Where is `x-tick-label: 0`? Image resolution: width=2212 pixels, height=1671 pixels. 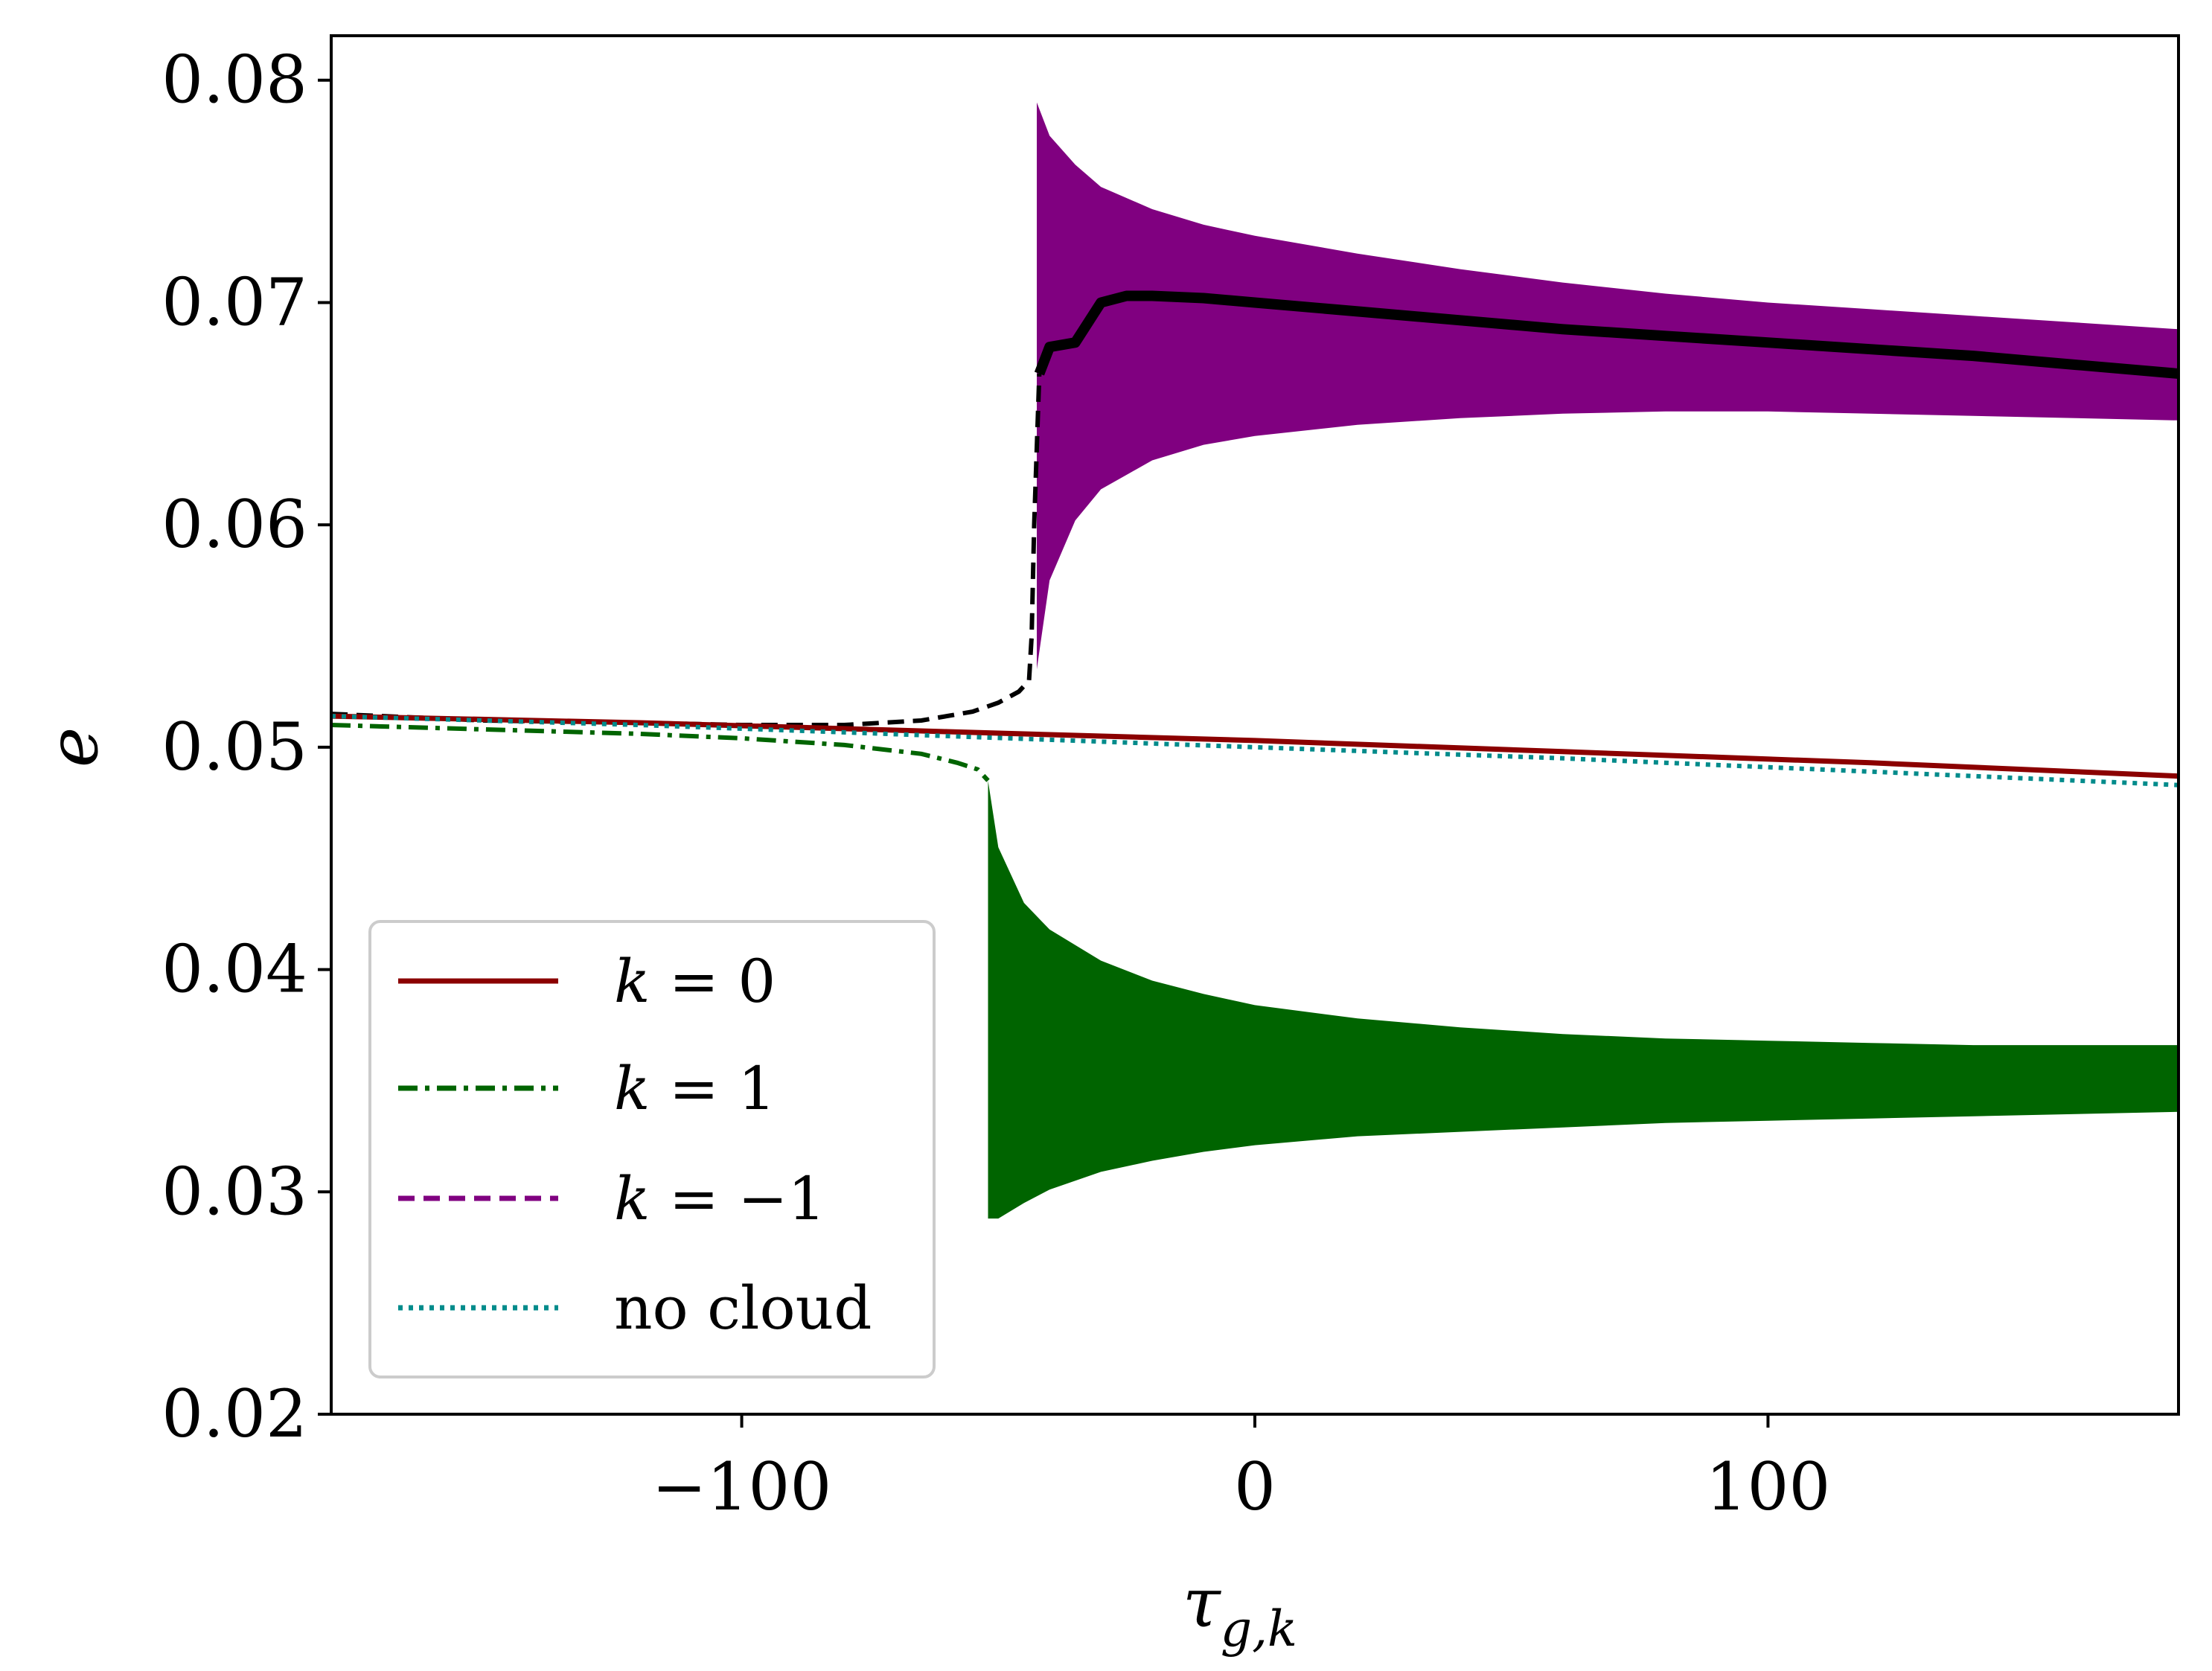
x-tick-label: 0 is located at coordinates (1255, 1486).